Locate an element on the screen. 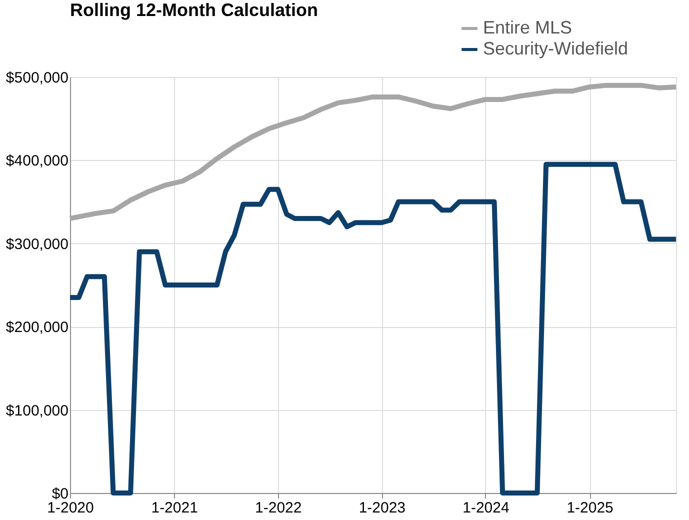  x-tick-label: 1-2022 is located at coordinates (278, 508).